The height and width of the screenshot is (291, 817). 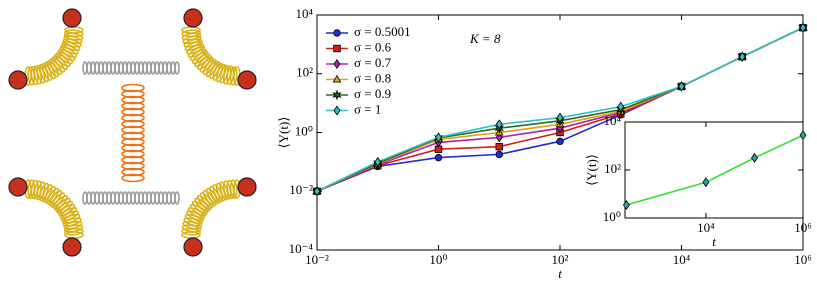 What do you see at coordinates (560, 259) in the screenshot?
I see `x-tick-label: 10²` at bounding box center [560, 259].